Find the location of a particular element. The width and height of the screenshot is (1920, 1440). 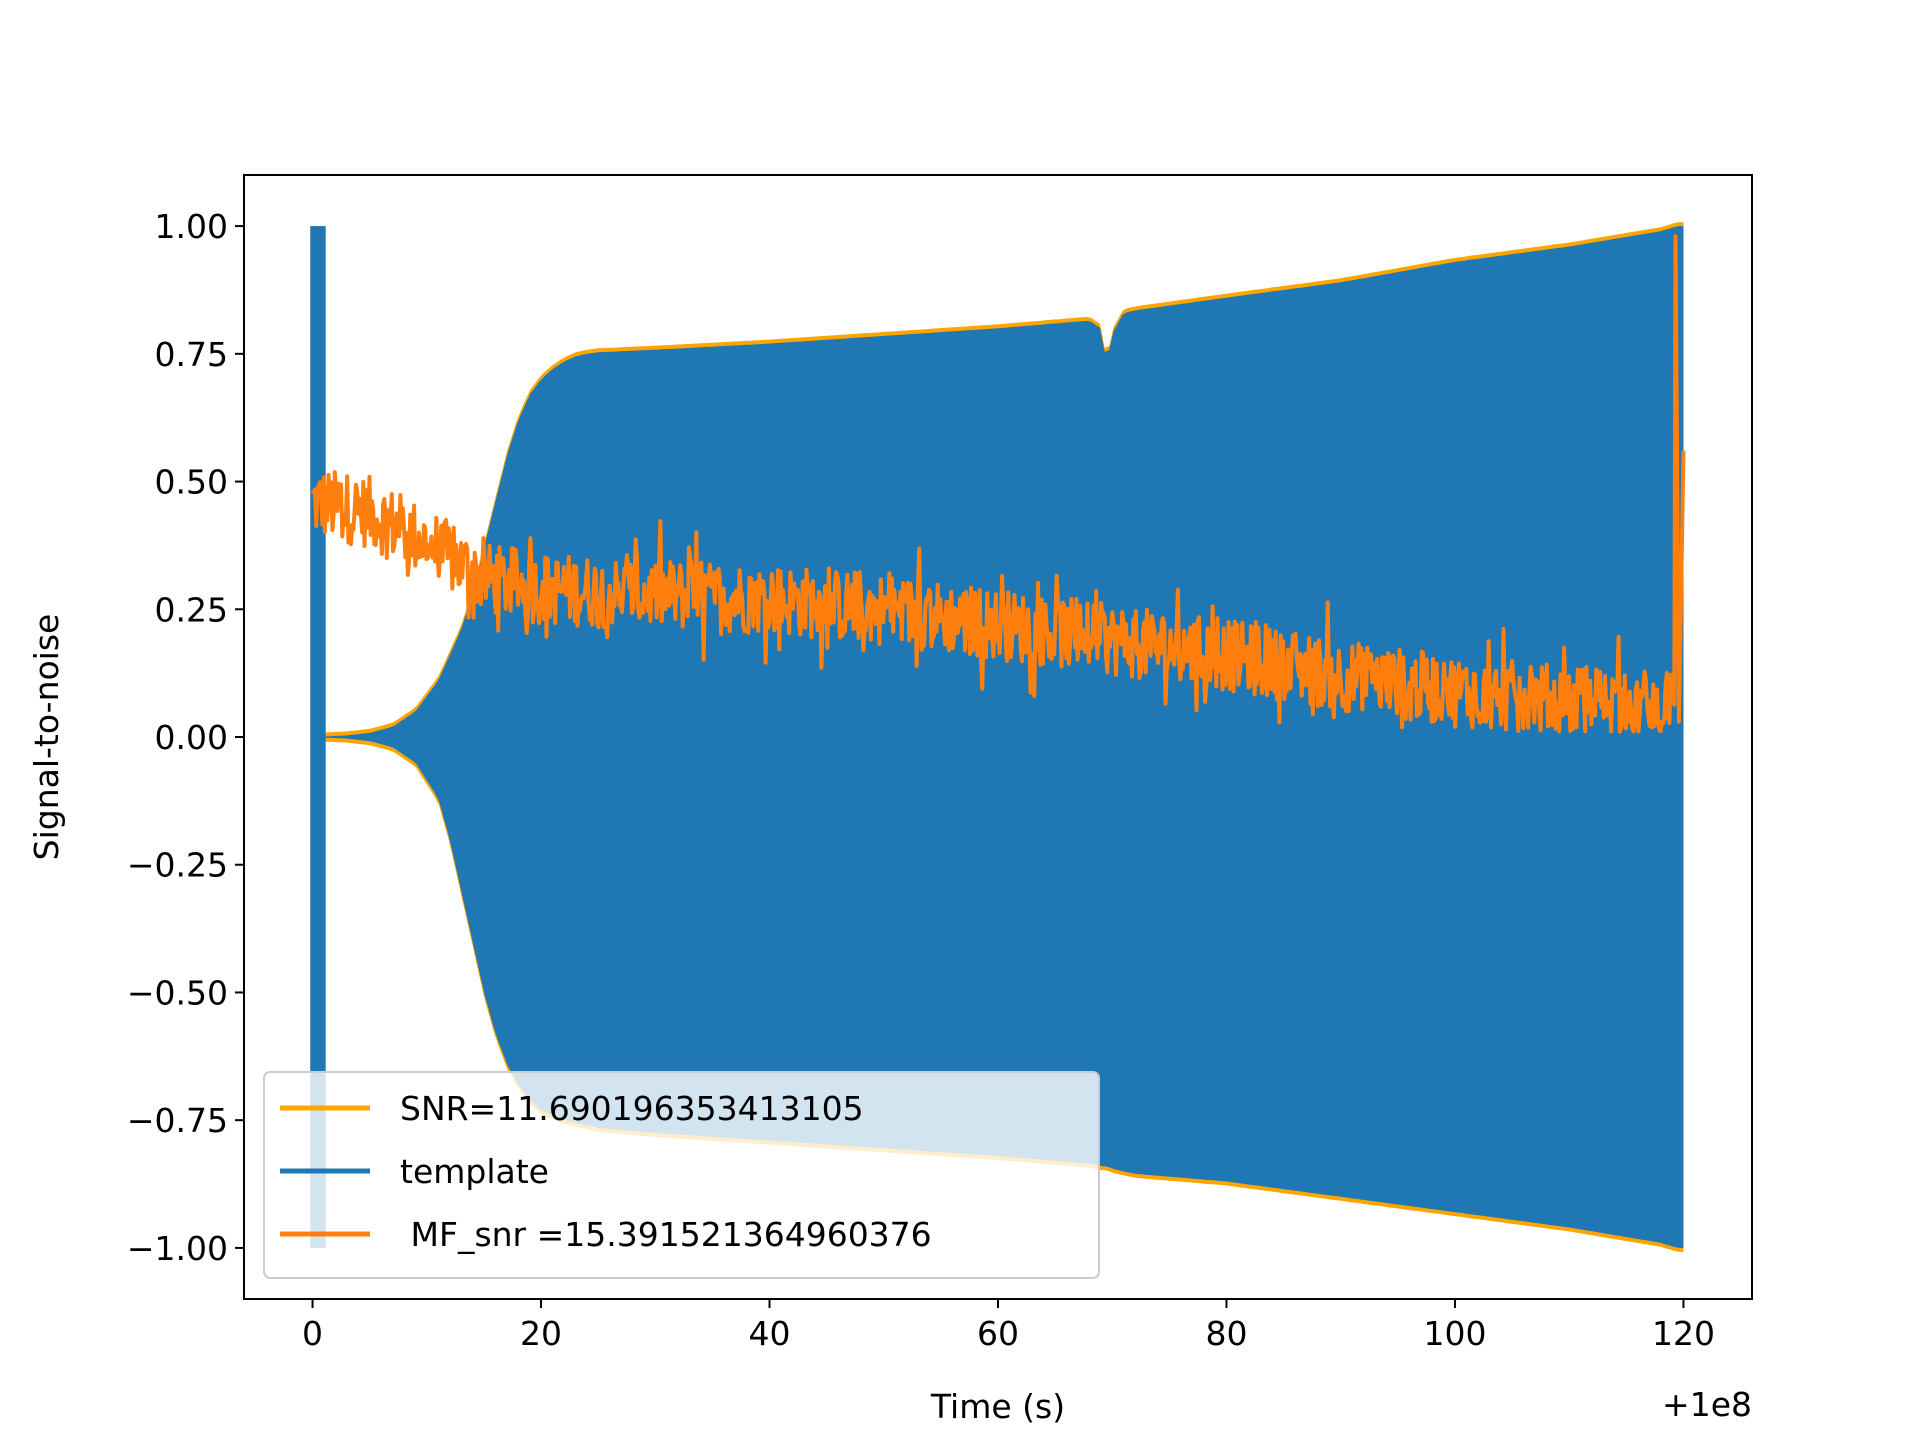

y-axis-label: Signal-to-noise is located at coordinates (46, 737).